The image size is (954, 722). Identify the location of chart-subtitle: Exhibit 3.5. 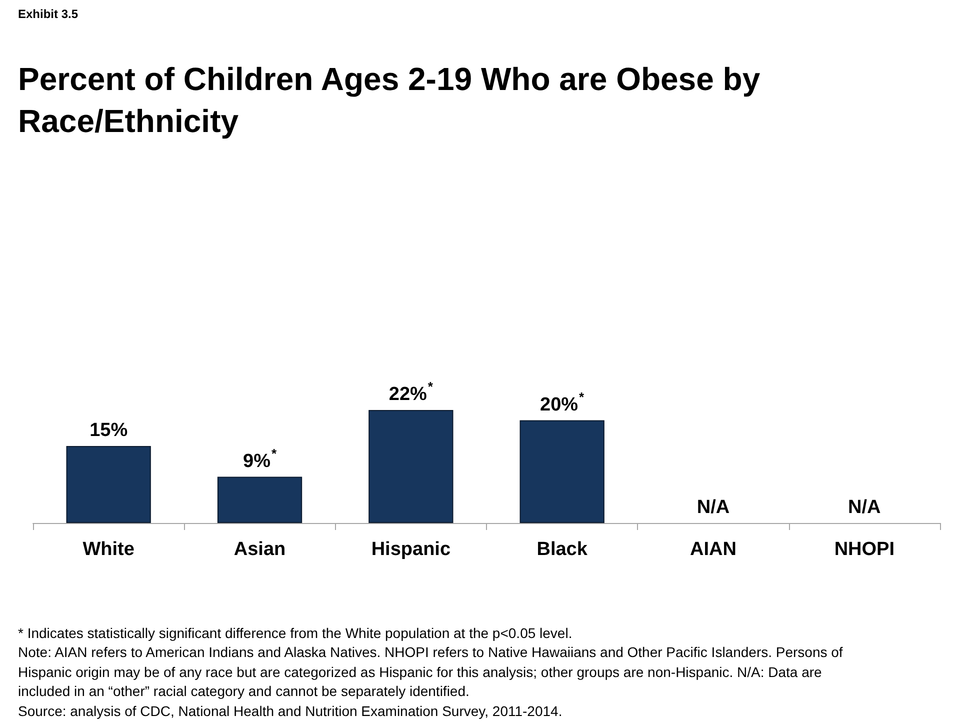
(48, 14).